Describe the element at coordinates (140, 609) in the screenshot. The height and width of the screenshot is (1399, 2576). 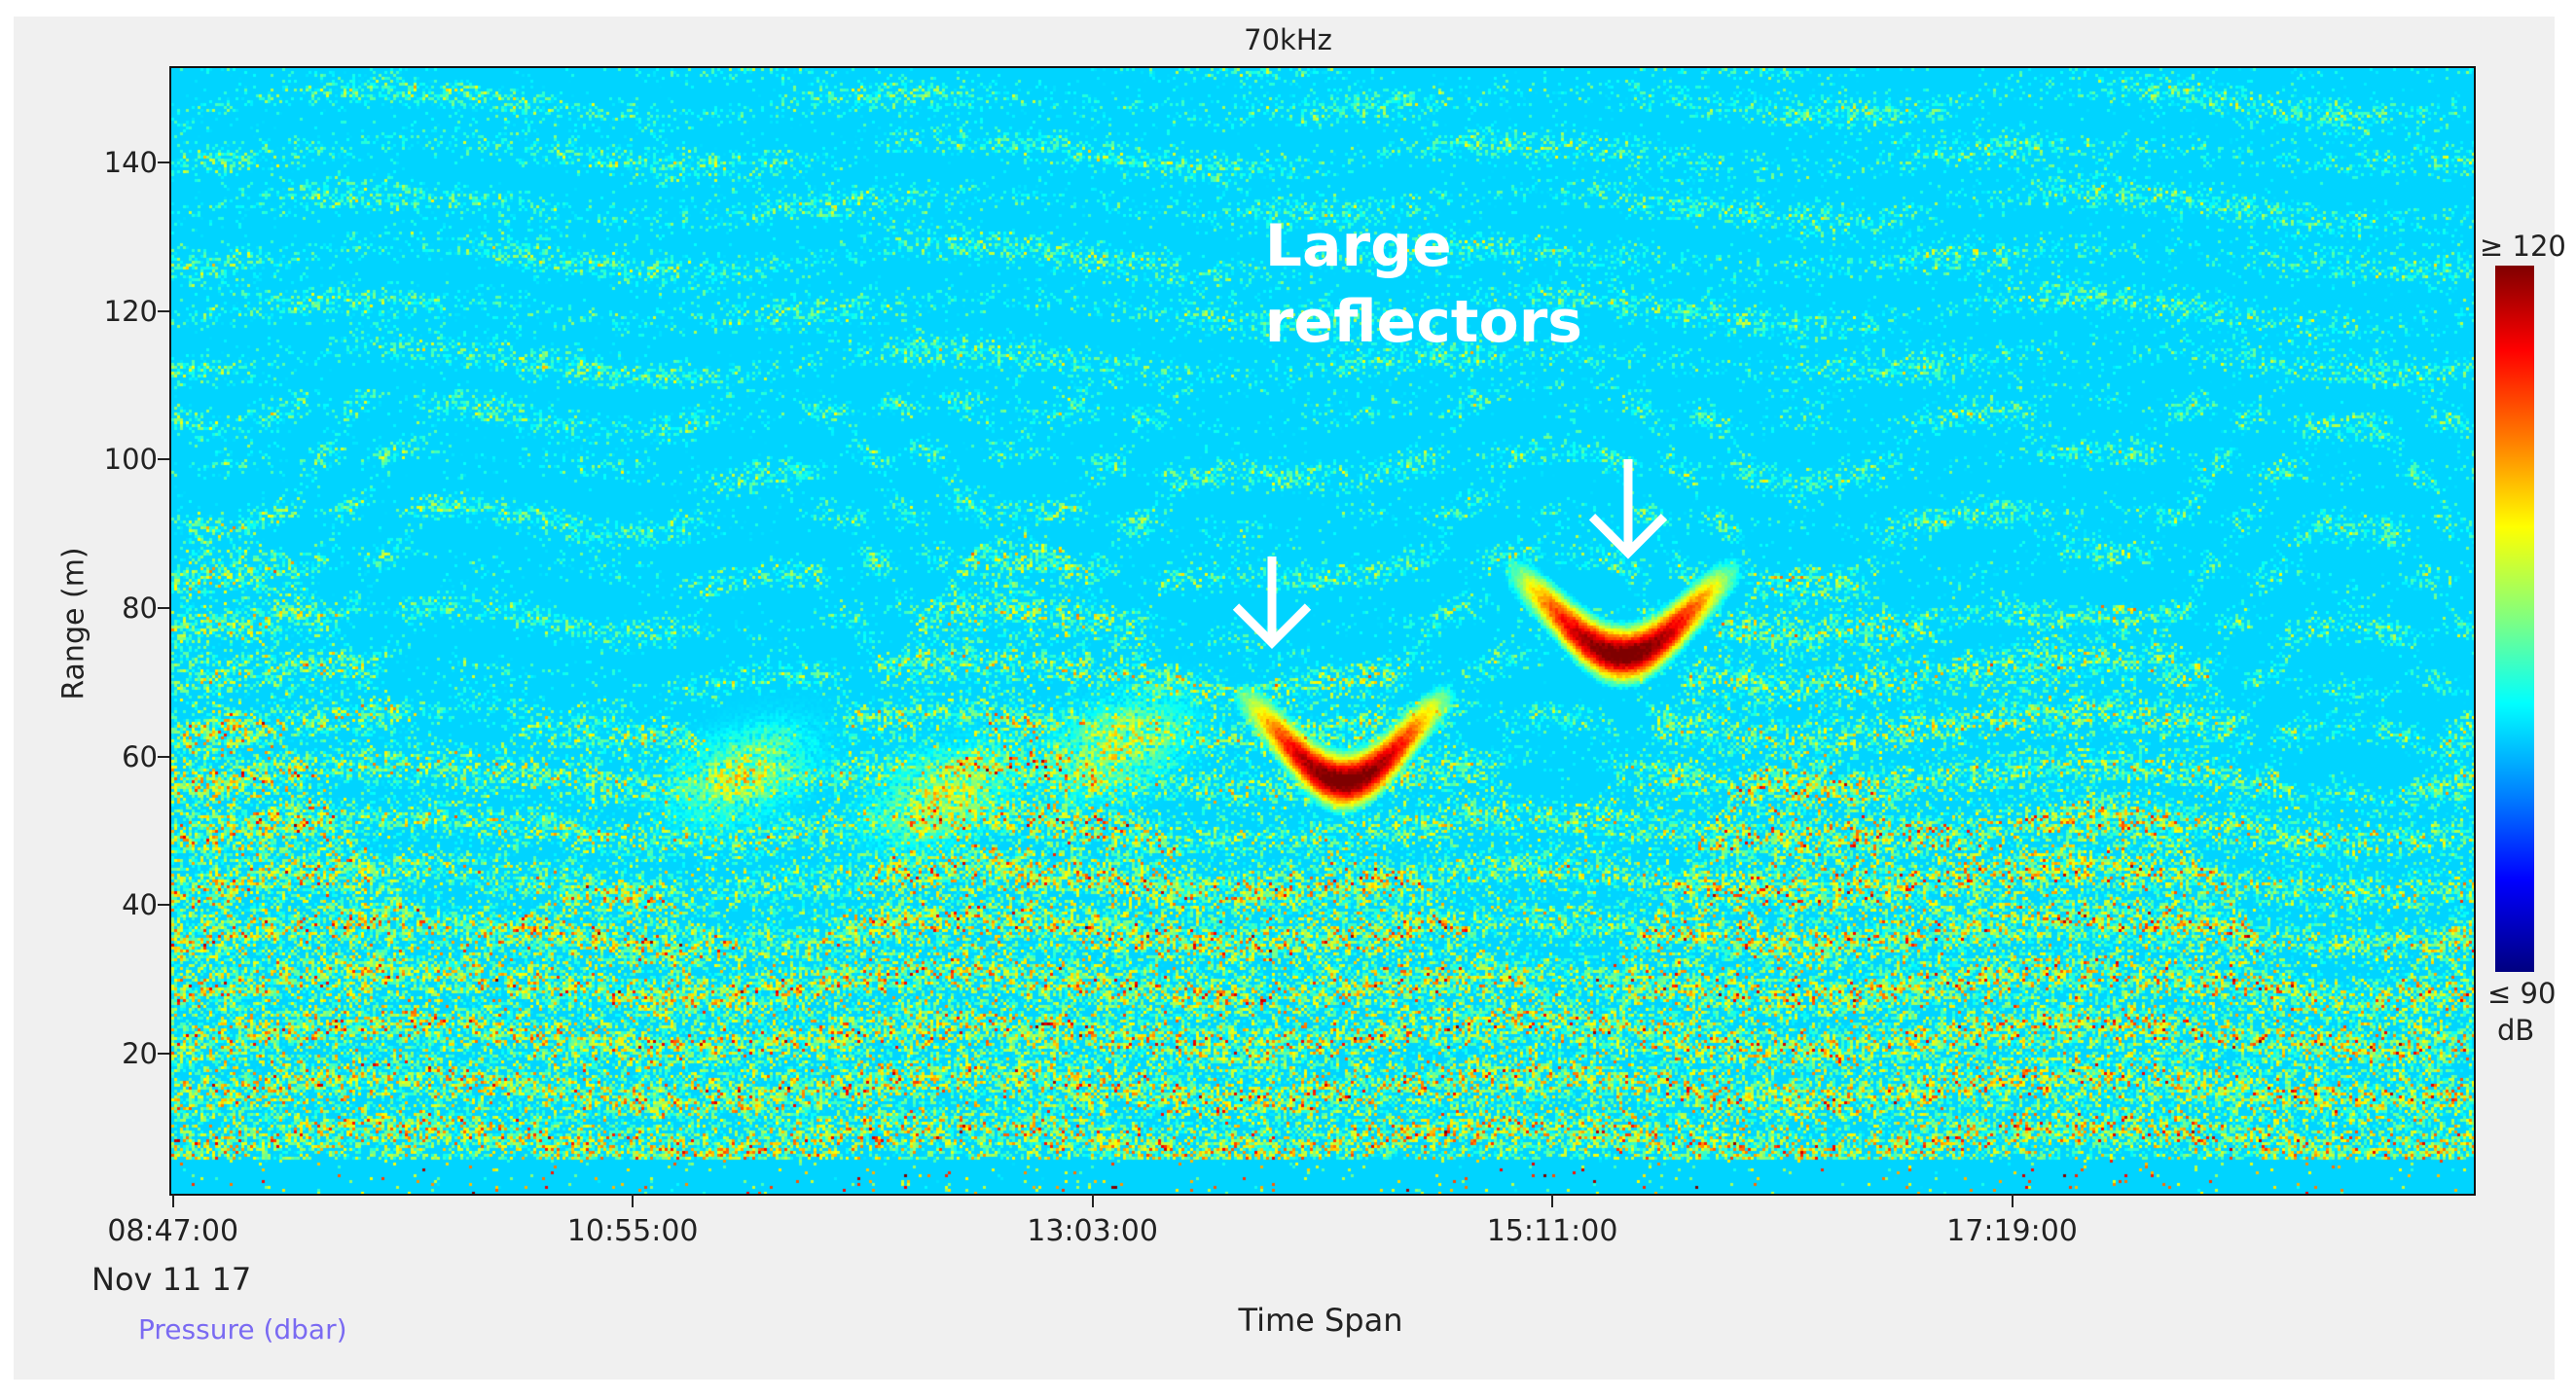
I see `y-tick-label: 80` at that location.